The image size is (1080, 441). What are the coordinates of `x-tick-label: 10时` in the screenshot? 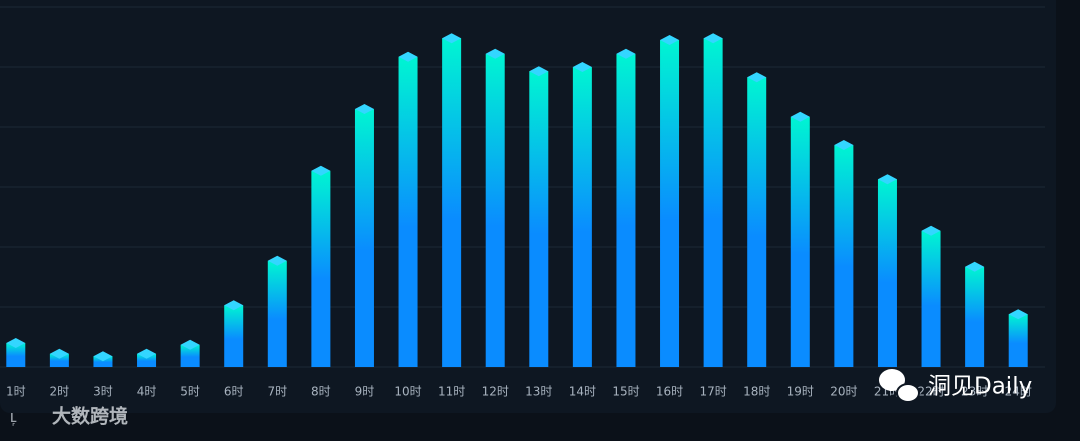 It's located at (407, 392).